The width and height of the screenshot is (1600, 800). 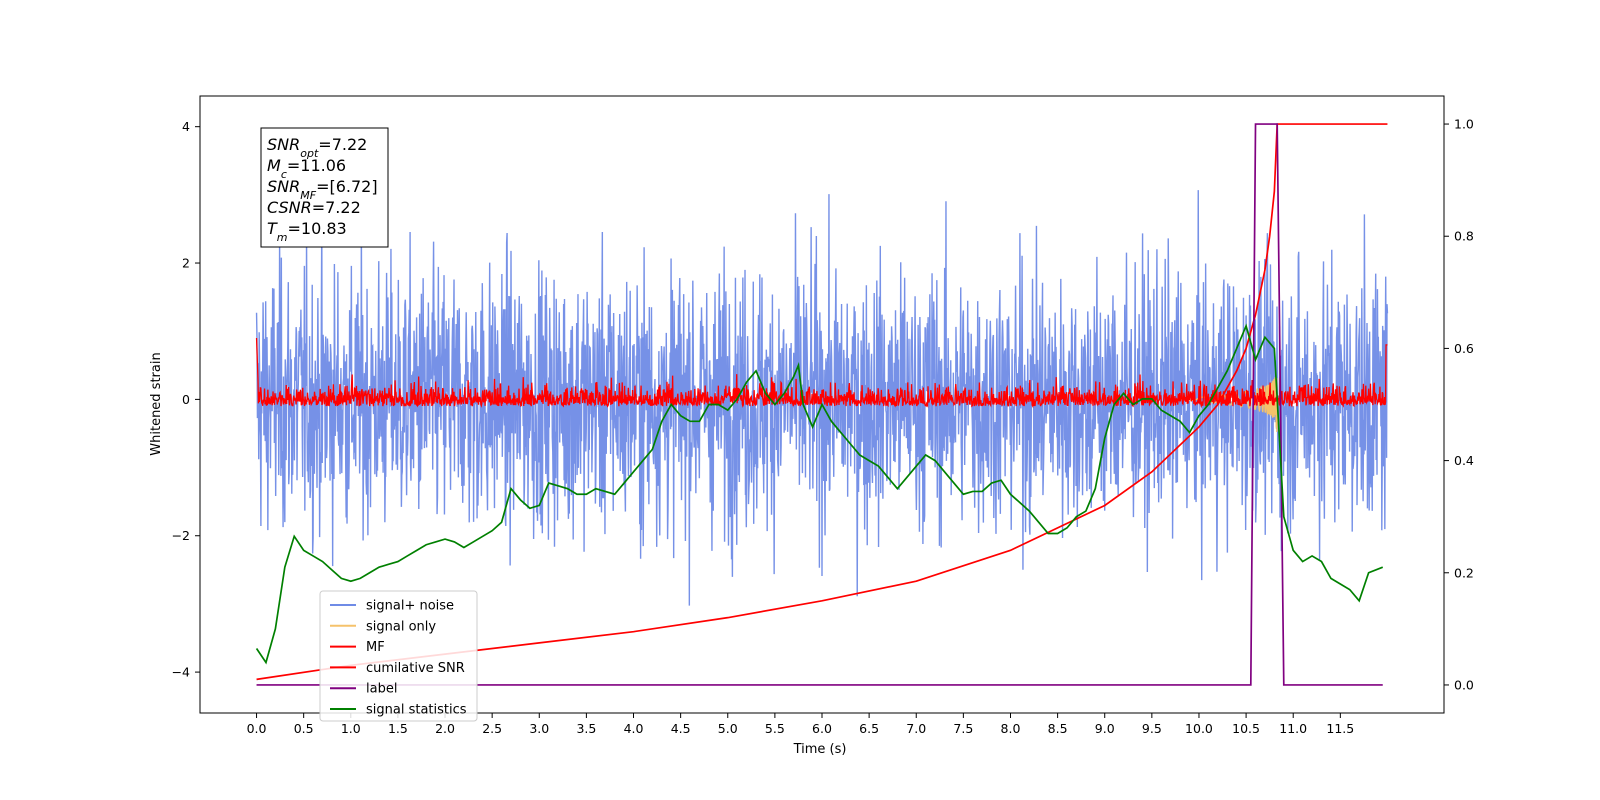 I want to click on y-left-tick-label: 4, so click(x=186, y=126).